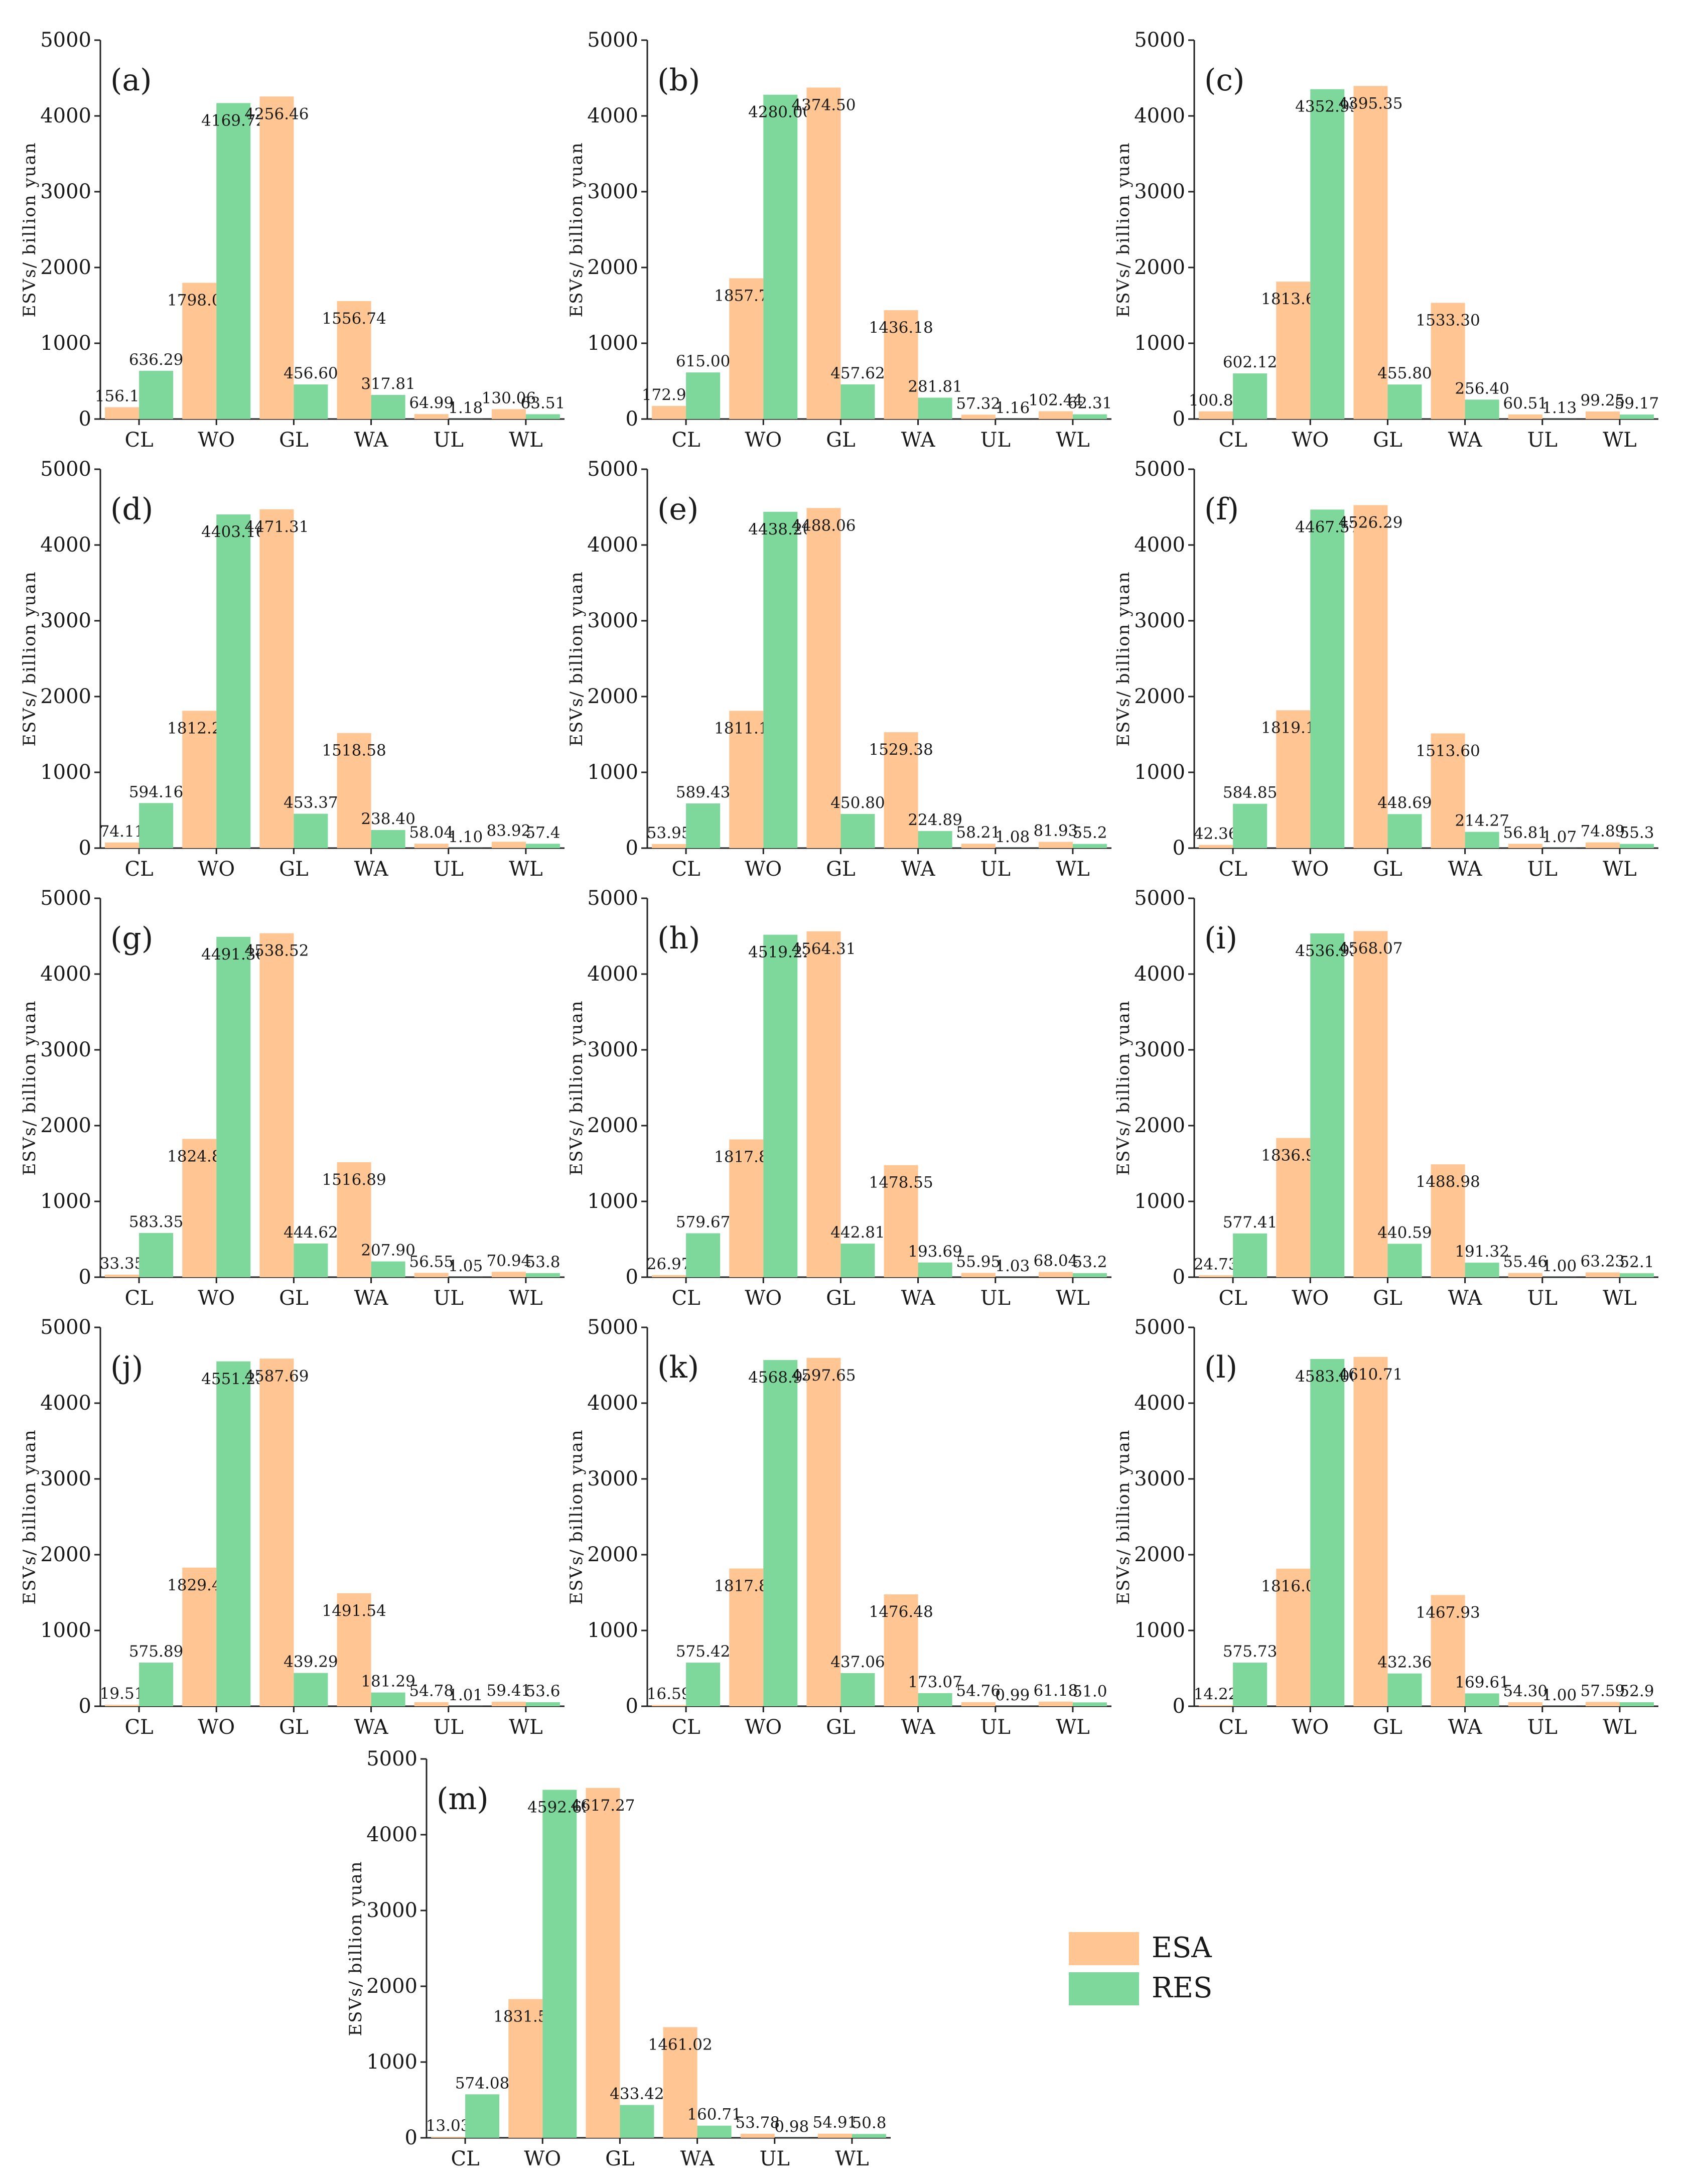  I want to click on data-label: 54.76, so click(978, 1691).